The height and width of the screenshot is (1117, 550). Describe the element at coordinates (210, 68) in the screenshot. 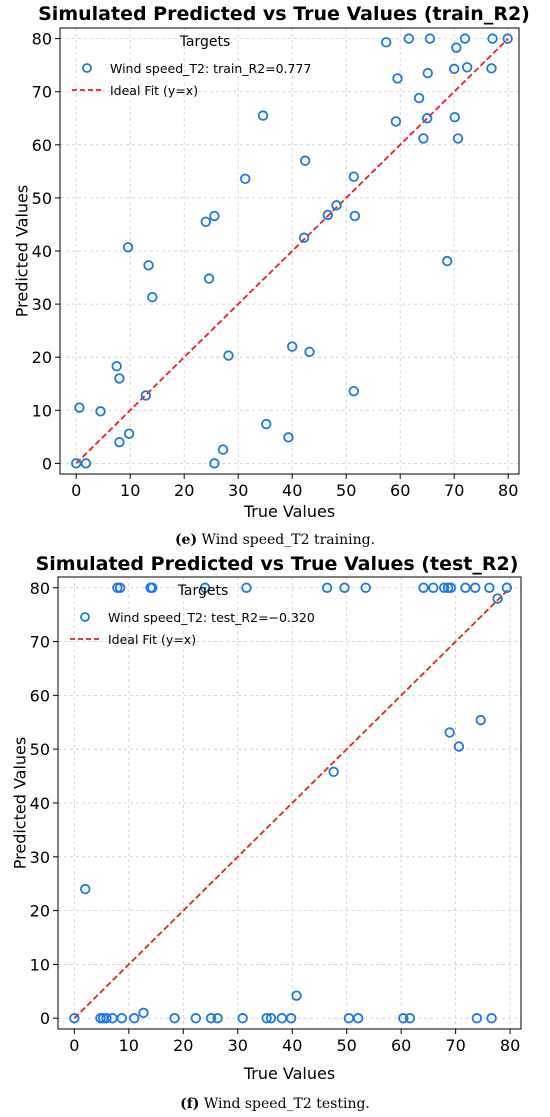

I see `legend-entry-scatter: Wind speed_T2: train_R2=0.777` at that location.